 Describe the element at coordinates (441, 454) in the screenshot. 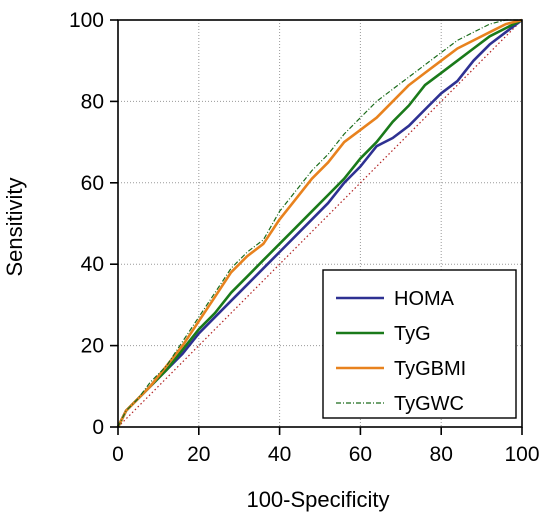

I see `x-tick-label: 80` at that location.